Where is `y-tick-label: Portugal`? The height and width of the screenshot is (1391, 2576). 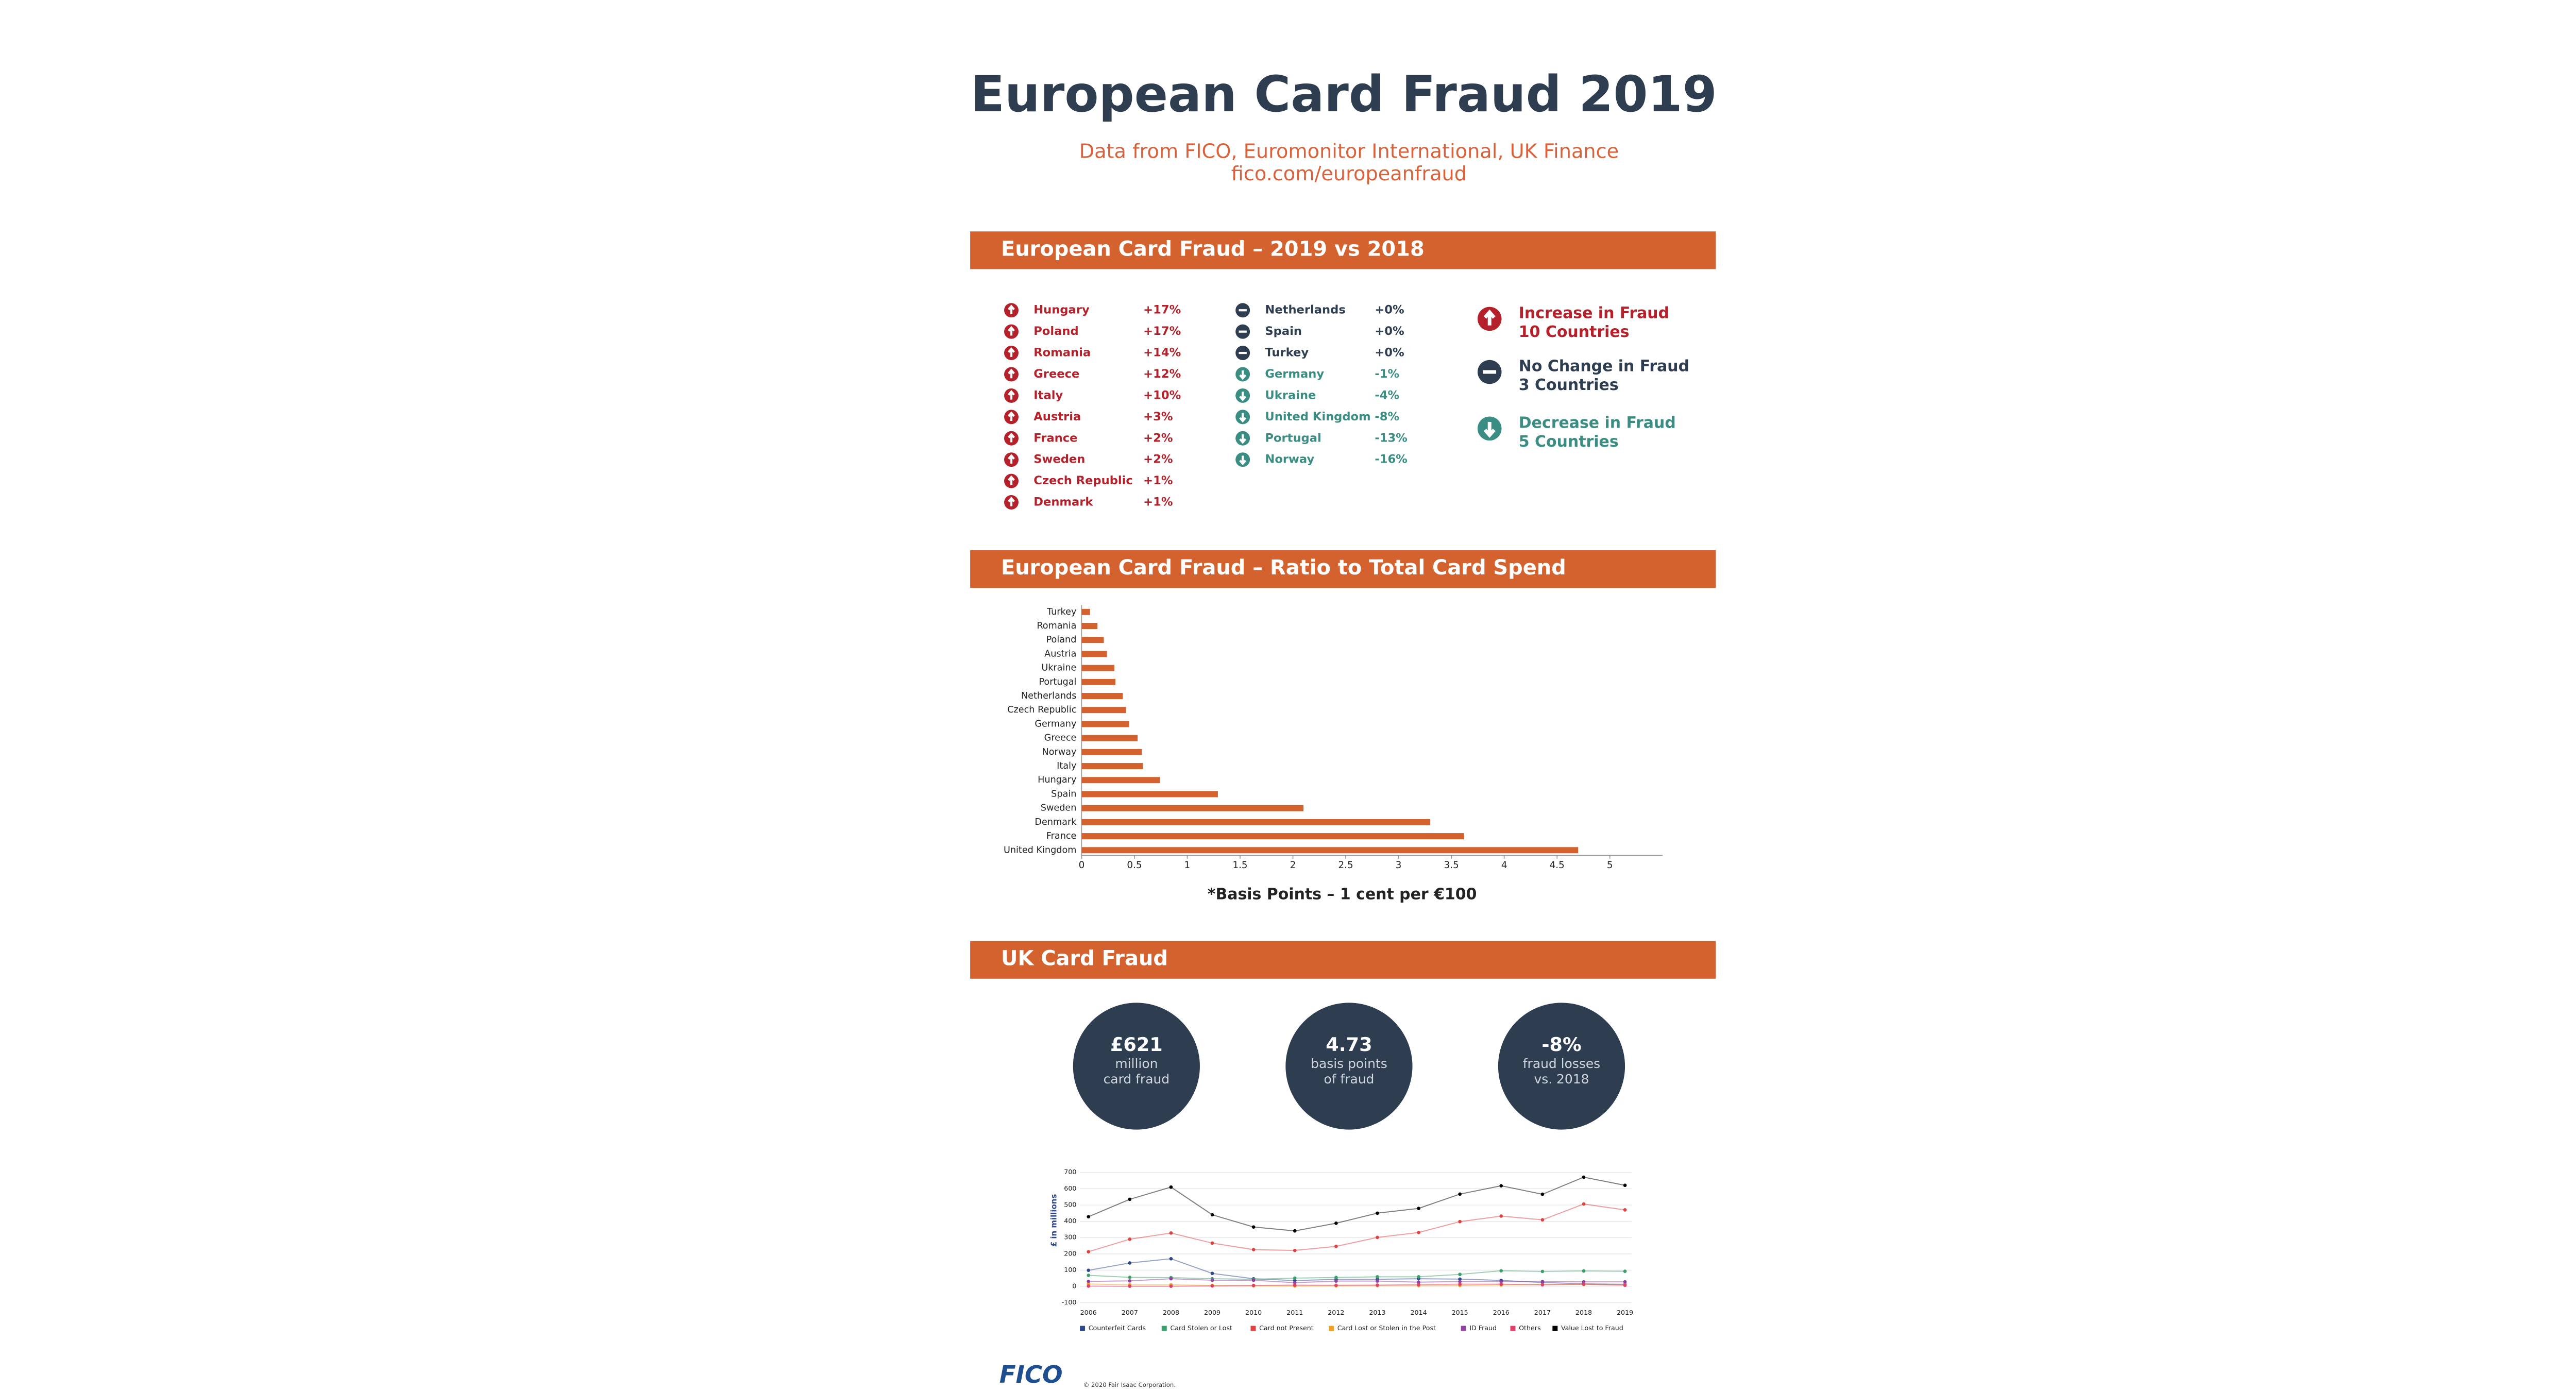
y-tick-label: Portugal is located at coordinates (1057, 682).